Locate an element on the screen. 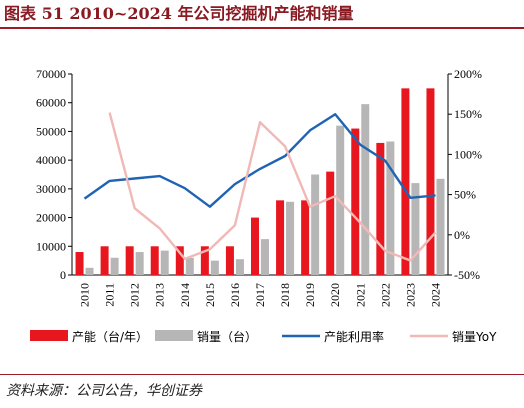 This screenshot has width=524, height=408. title-divider is located at coordinates (262, 28).